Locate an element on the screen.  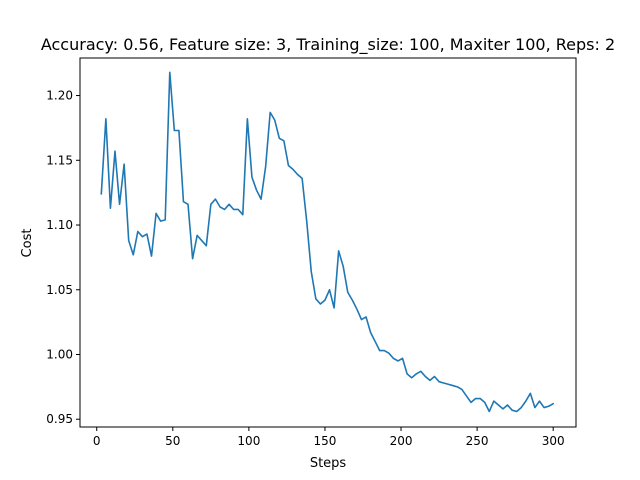
y-axis-label: Cost is located at coordinates (27, 243).